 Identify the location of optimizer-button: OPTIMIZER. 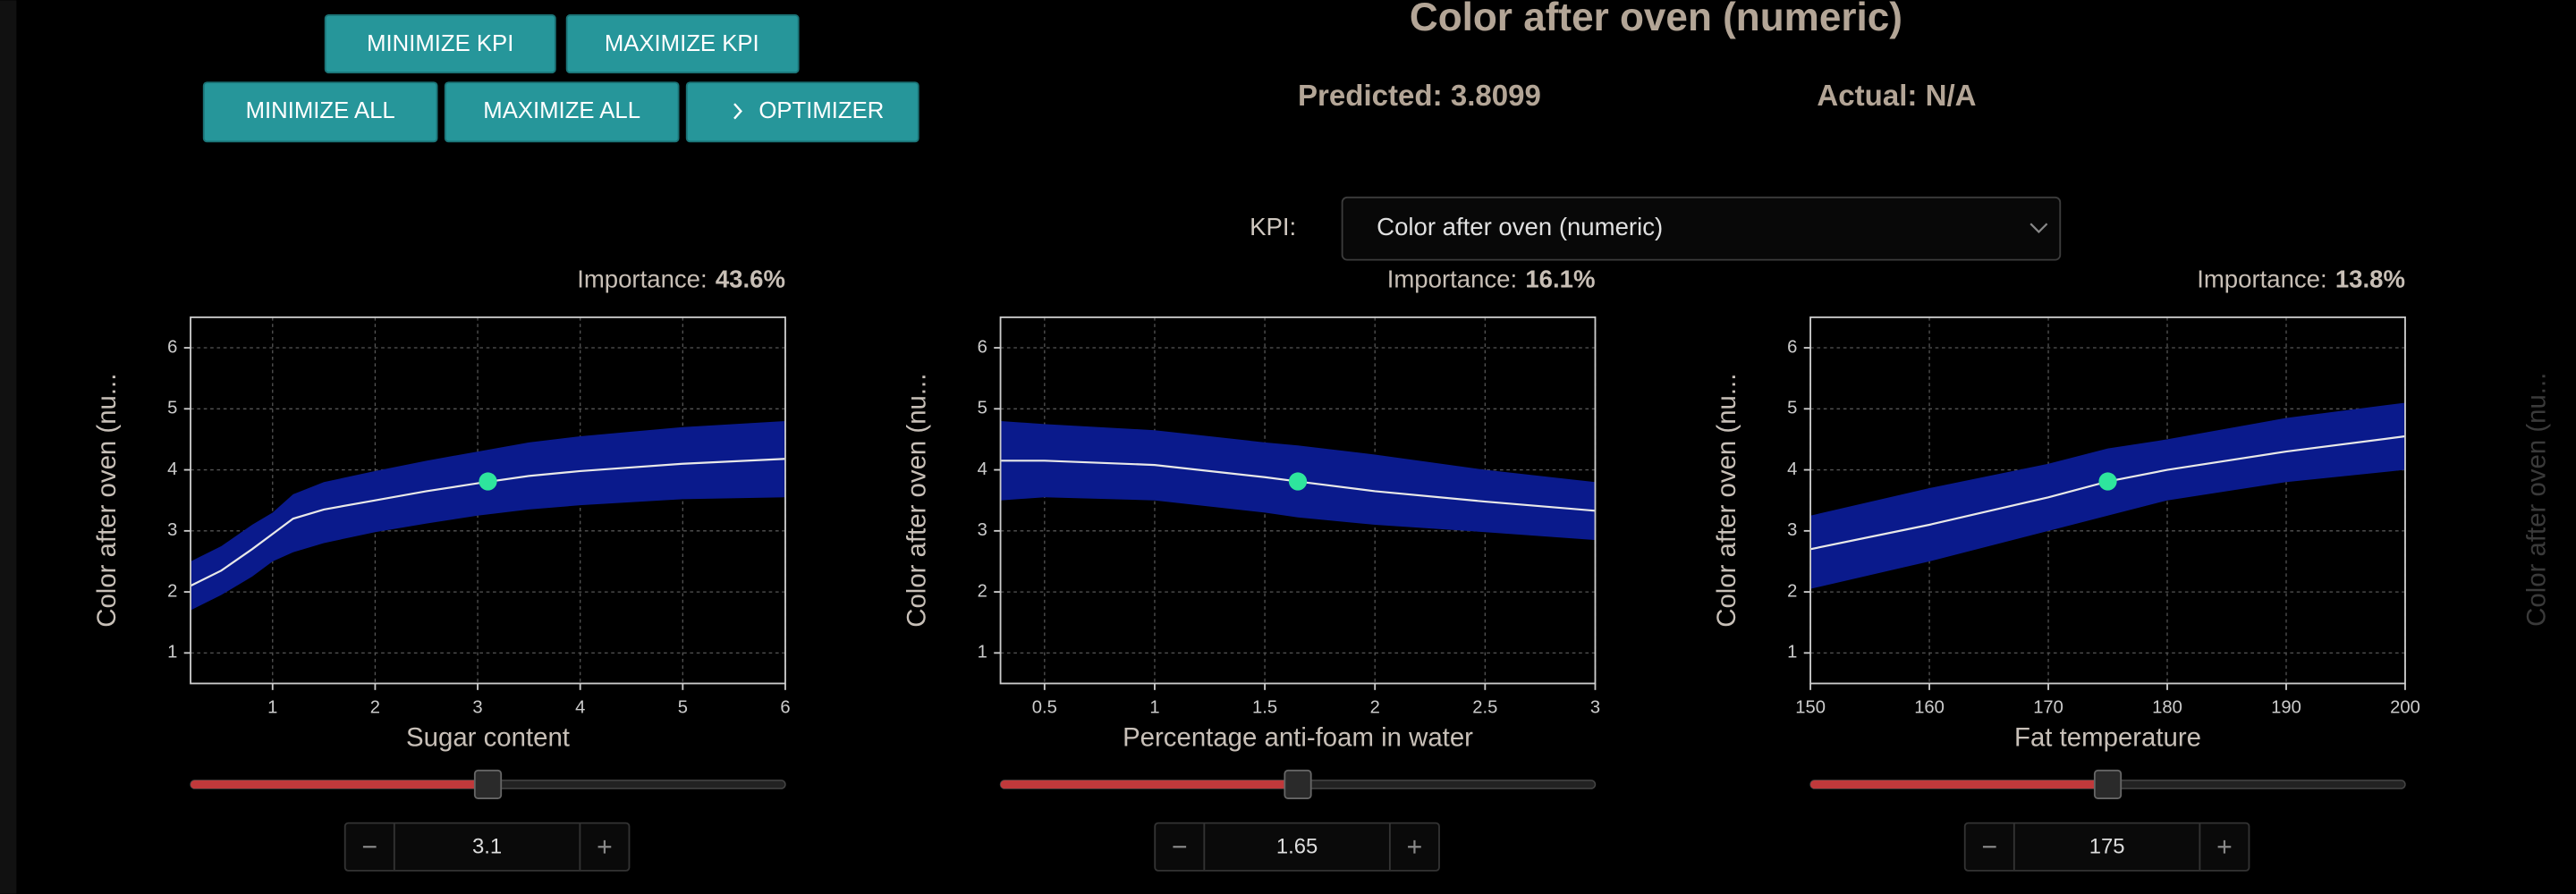
(802, 112).